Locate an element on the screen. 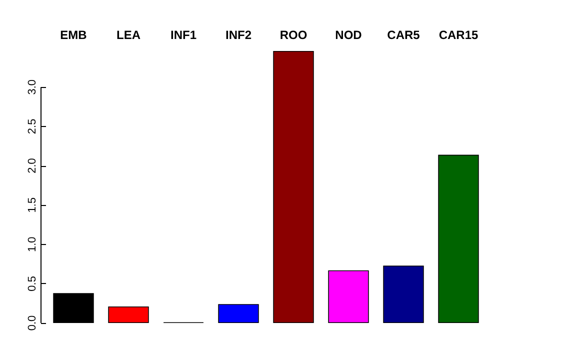 The height and width of the screenshot is (360, 576). y-tick-label: 2.0 is located at coordinates (32, 166).